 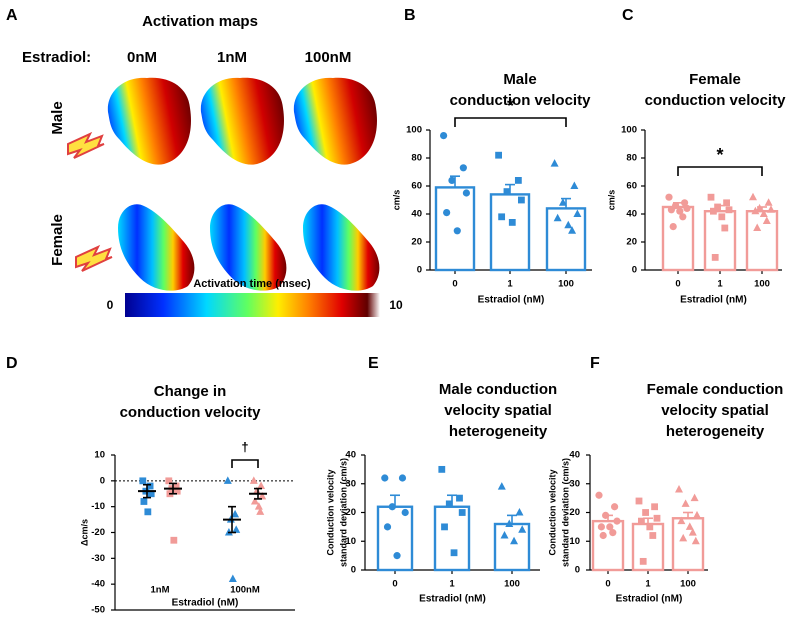 I want to click on panel-title: Activation maps, so click(x=200, y=21).